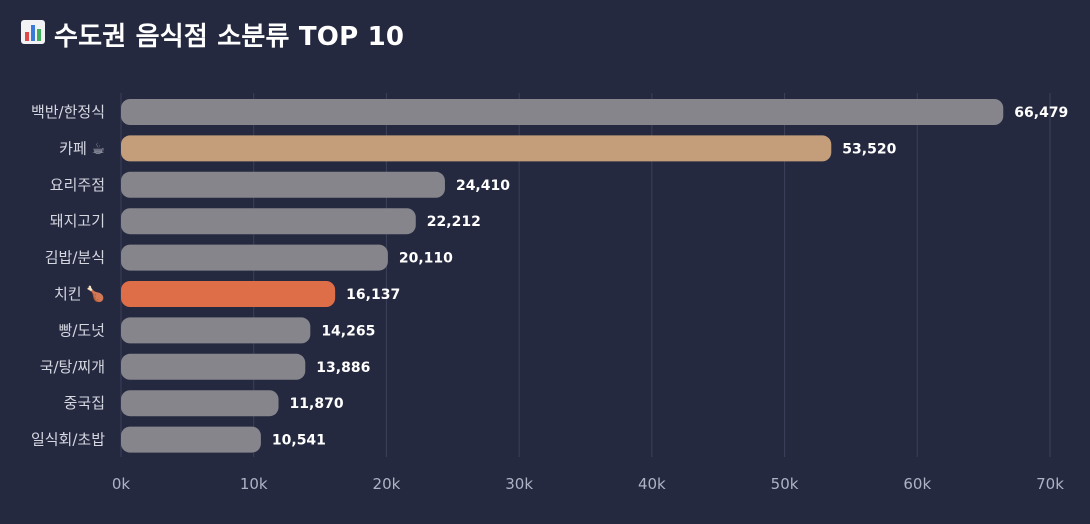 This screenshot has width=1090, height=524. I want to click on category-label: 카페 ☕, so click(82, 148).